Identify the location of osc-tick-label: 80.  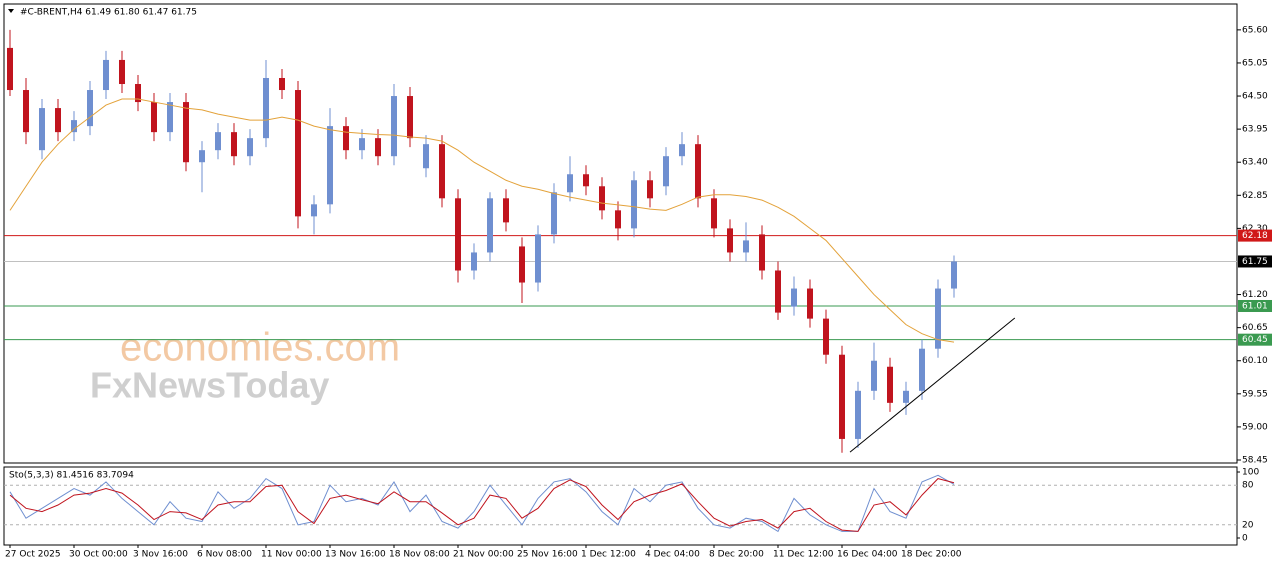
(1248, 486).